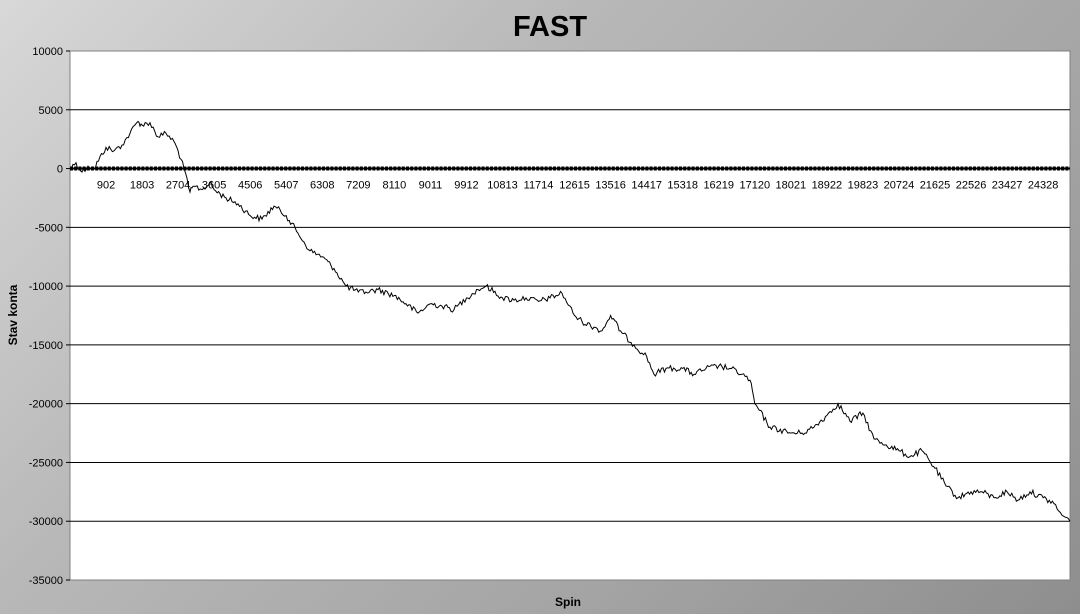  What do you see at coordinates (49, 228) in the screenshot?
I see `y-tick-label: -5000` at bounding box center [49, 228].